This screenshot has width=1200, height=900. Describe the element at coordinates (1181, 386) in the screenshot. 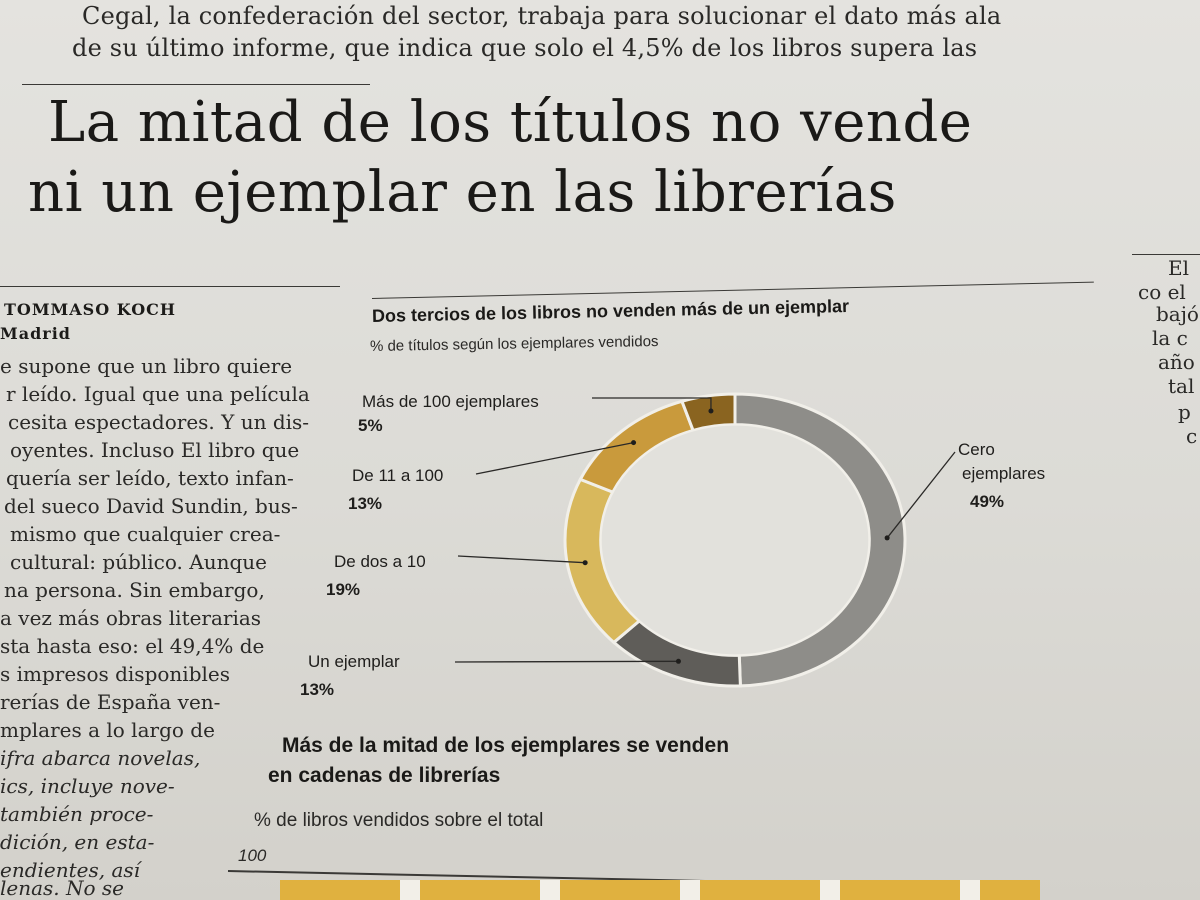

I see `right-line: tal` at that location.